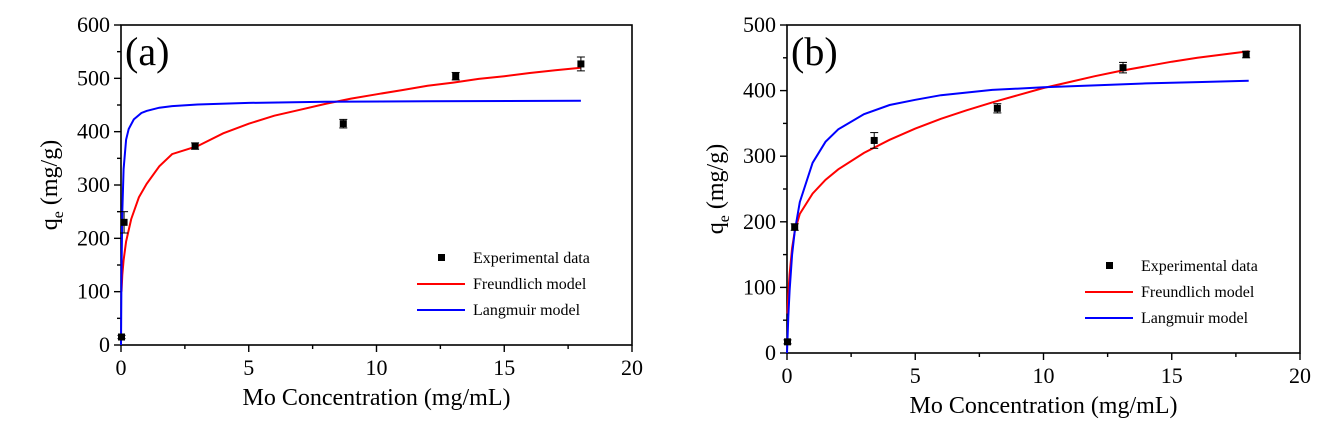 The image size is (1318, 442). Describe the element at coordinates (147, 51) in the screenshot. I see `panel-label: (a)` at that location.